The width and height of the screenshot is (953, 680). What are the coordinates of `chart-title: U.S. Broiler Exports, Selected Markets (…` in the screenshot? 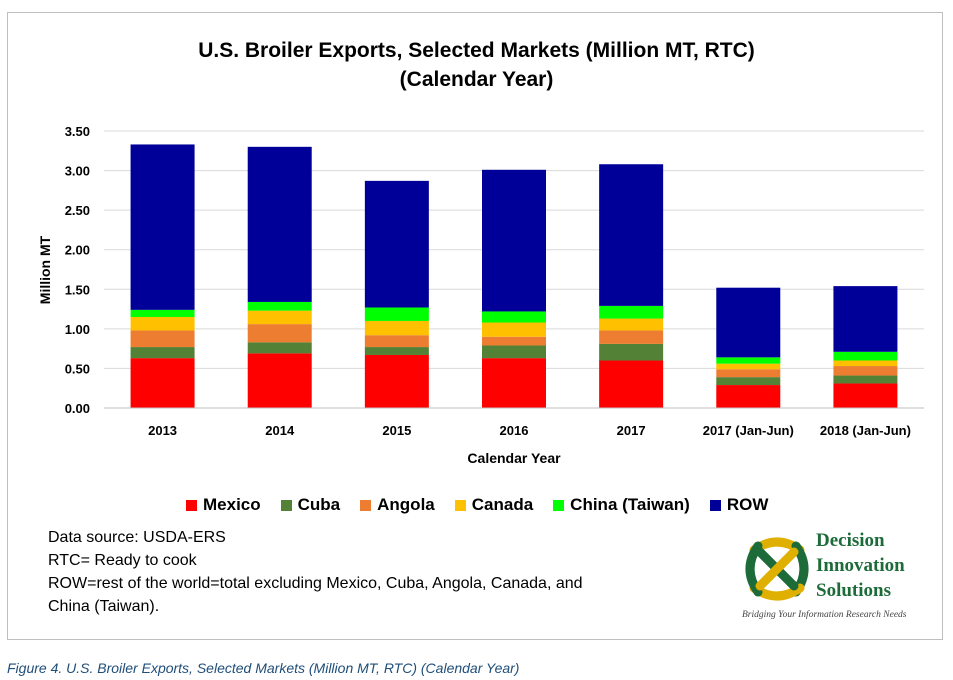 It's located at (476, 65).